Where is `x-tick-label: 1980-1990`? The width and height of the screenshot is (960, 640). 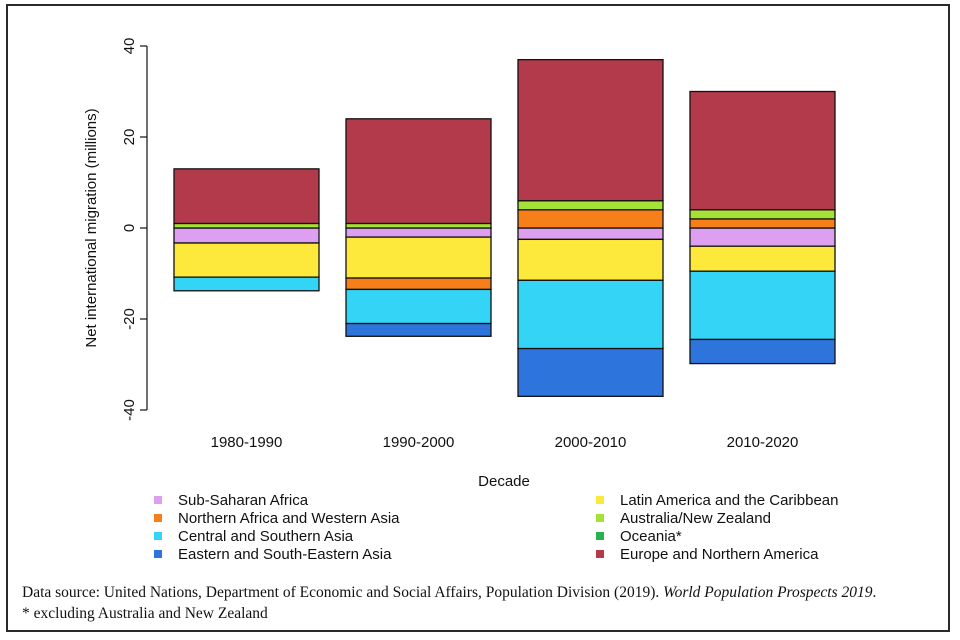 x-tick-label: 1980-1990 is located at coordinates (247, 442).